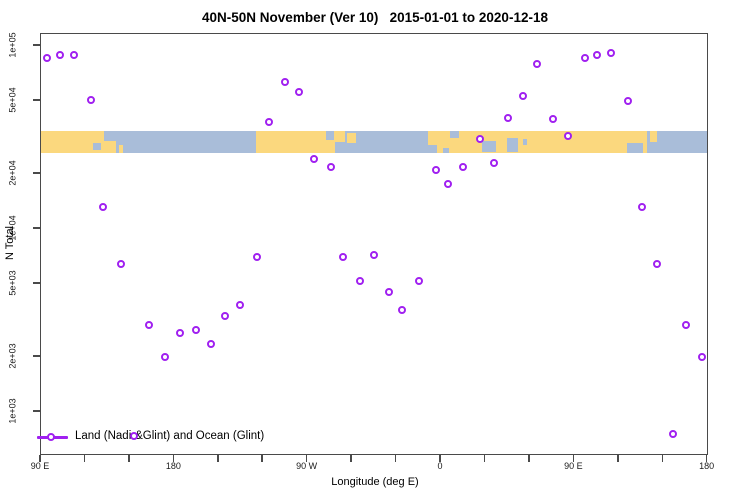 The width and height of the screenshot is (750, 500). I want to click on y-tick-label: 5e+04, so click(13, 100).